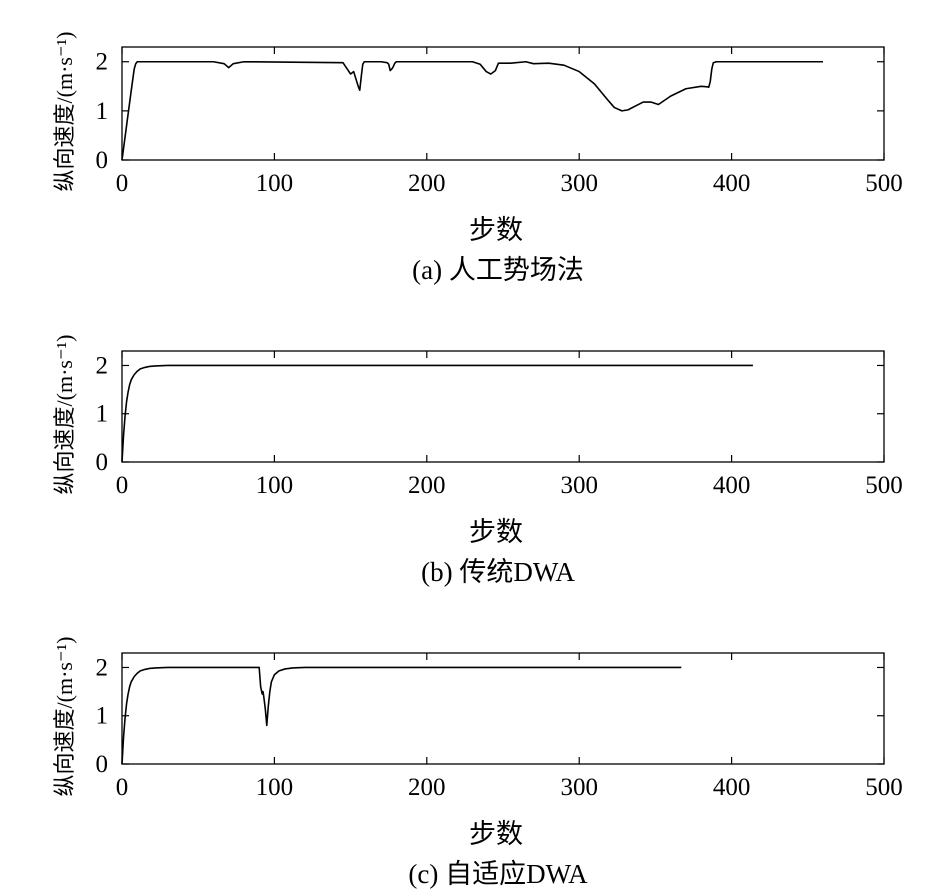 The height and width of the screenshot is (891, 945). Describe the element at coordinates (498, 874) in the screenshot. I see `panel-caption: (c) 自适应DWA` at that location.